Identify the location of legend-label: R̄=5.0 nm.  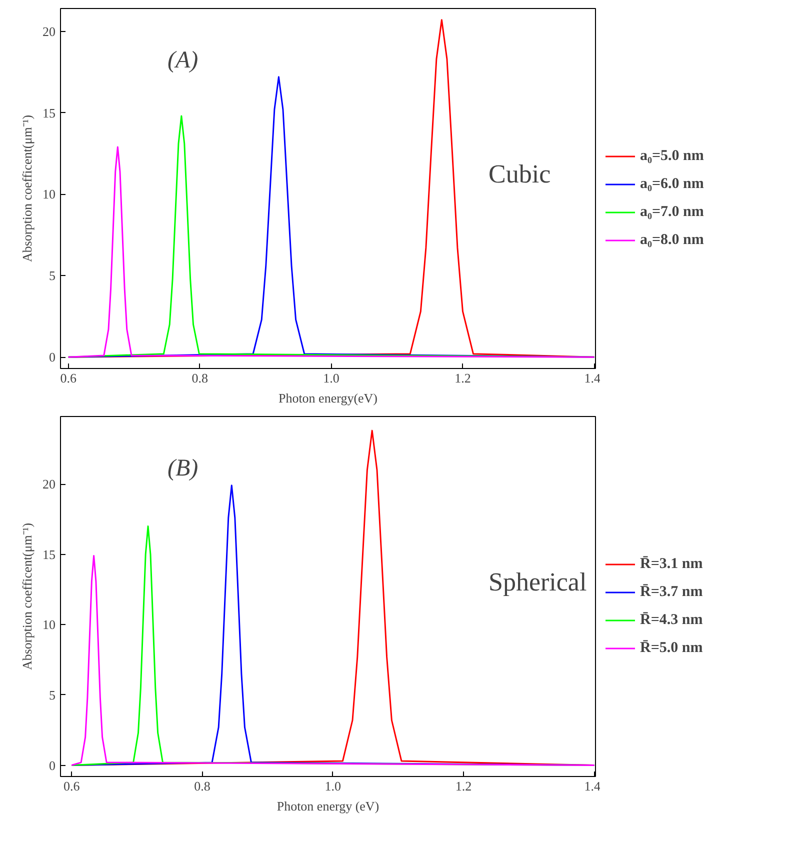
(671, 648).